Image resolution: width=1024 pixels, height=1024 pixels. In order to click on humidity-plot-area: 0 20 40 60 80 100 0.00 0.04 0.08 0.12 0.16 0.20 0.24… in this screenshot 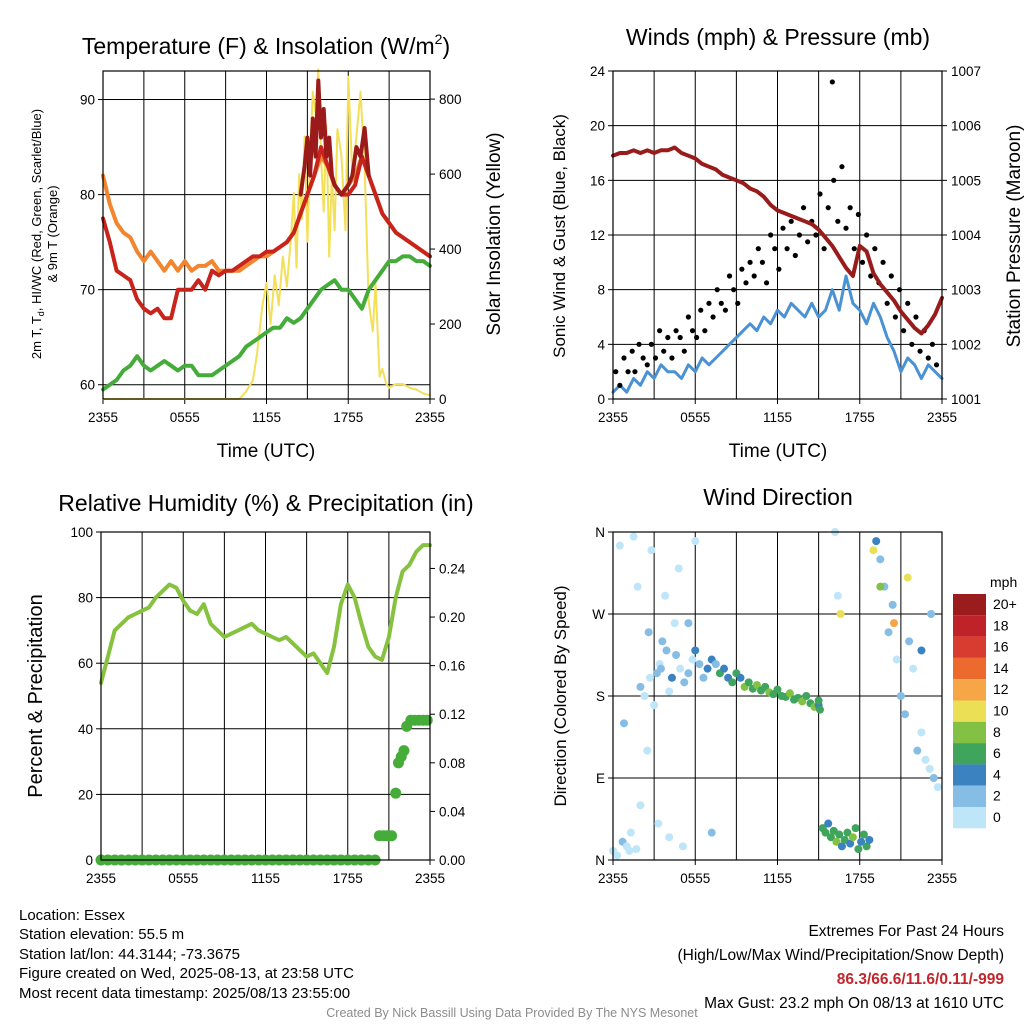, I will do `click(267, 705)`.